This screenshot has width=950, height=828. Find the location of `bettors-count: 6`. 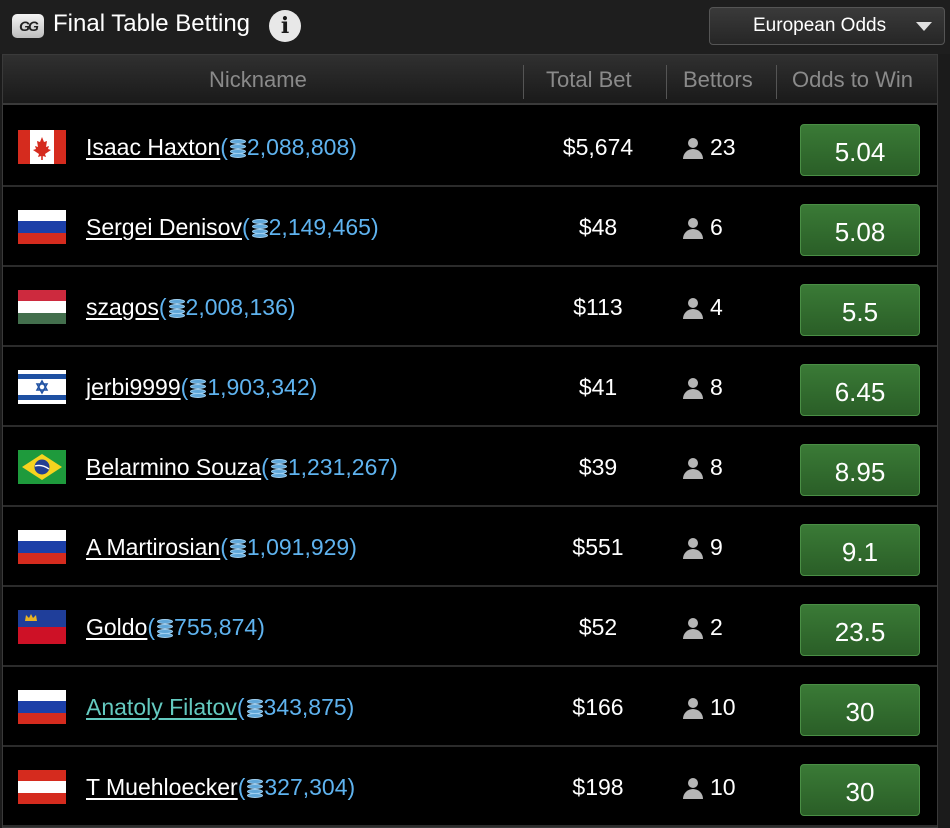

bettors-count: 6 is located at coordinates (702, 227).